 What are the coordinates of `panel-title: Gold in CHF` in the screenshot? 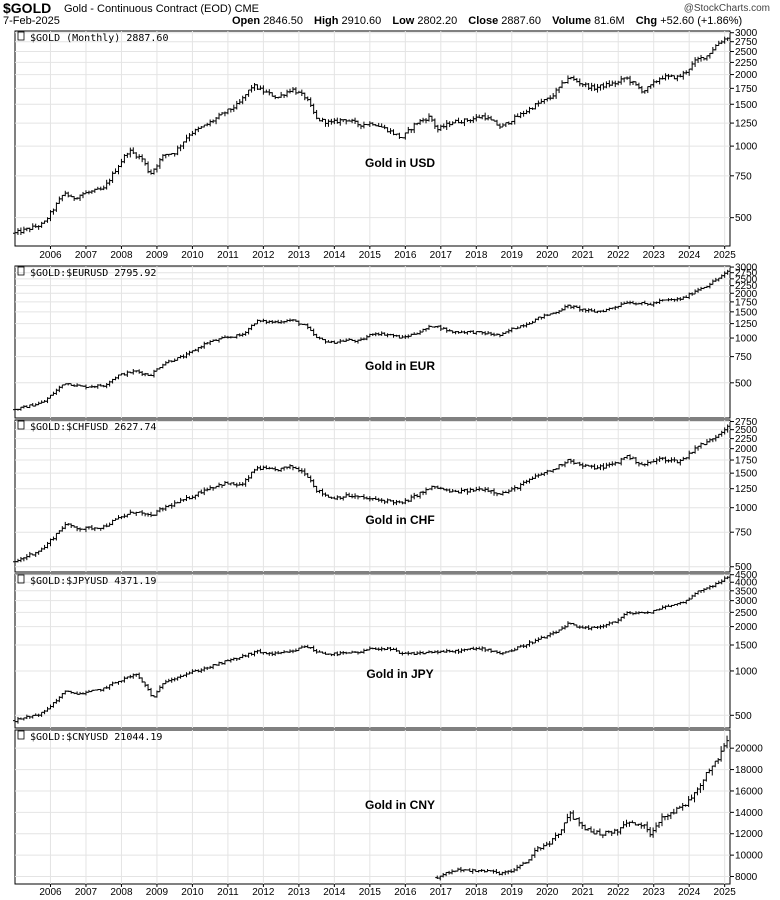 It's located at (399, 520).